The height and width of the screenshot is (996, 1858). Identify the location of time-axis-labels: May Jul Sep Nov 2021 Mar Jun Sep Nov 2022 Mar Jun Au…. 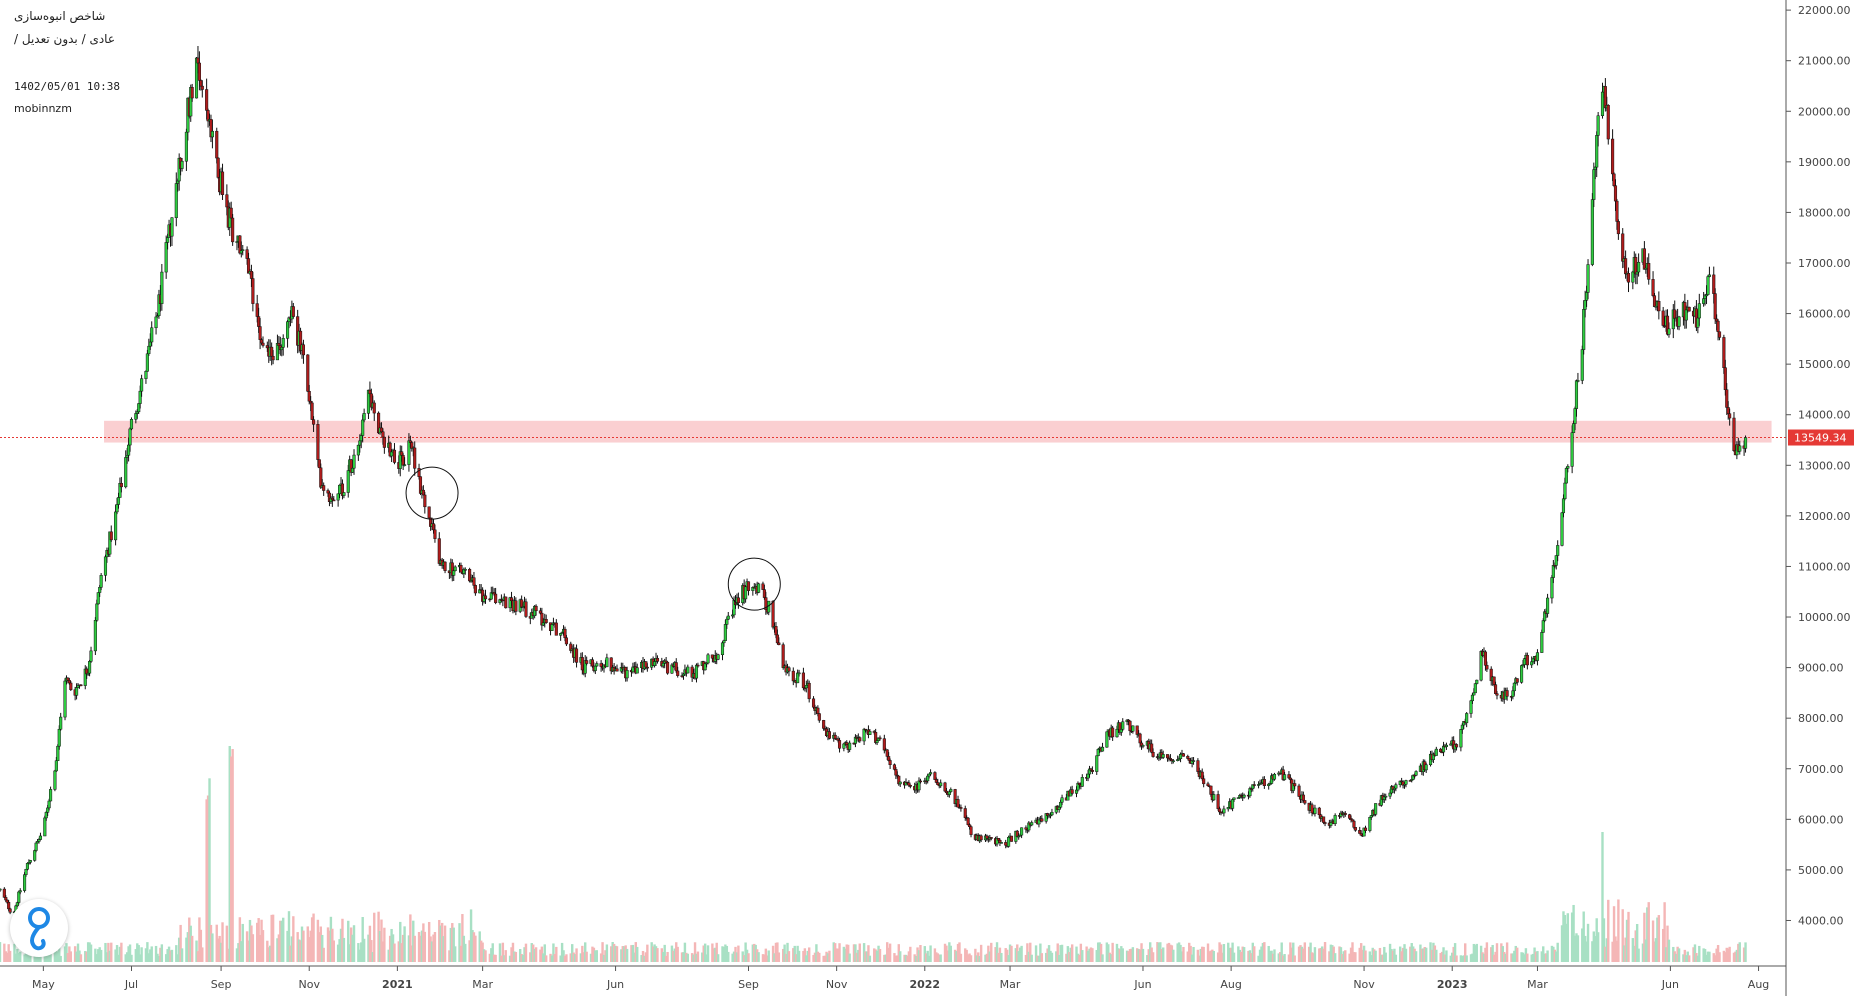
(900, 978).